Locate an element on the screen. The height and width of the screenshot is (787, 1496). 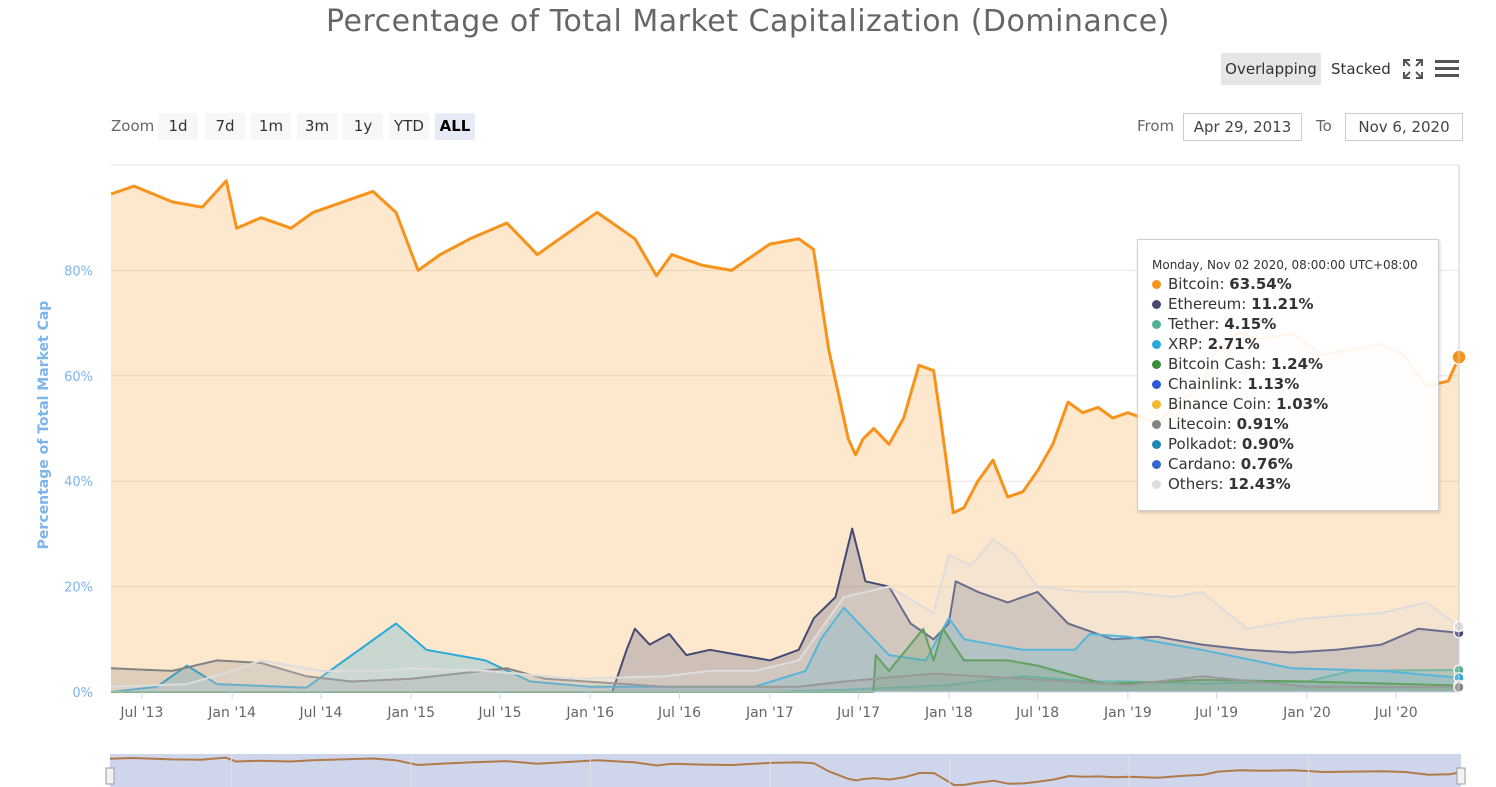
series-area-tether is located at coordinates (785, 681).